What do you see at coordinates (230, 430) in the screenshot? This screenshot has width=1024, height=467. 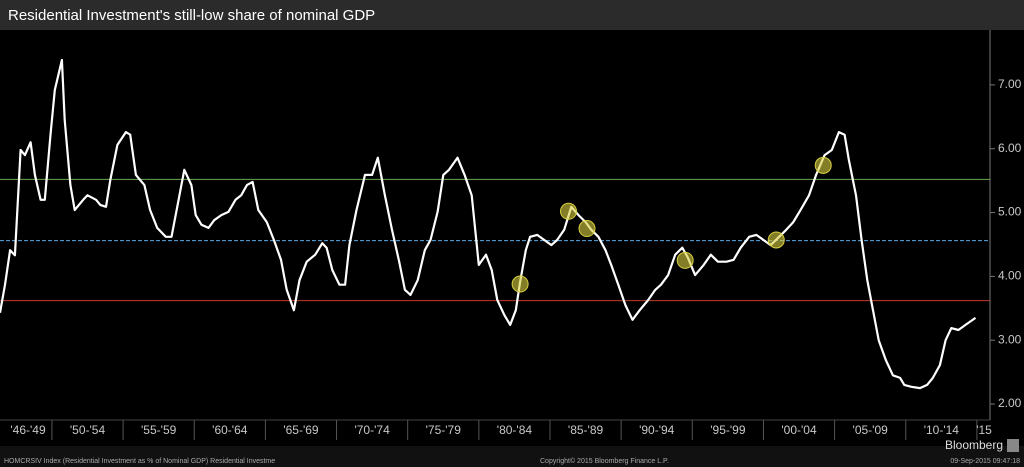 I see `x-tick-label: '60-'64` at bounding box center [230, 430].